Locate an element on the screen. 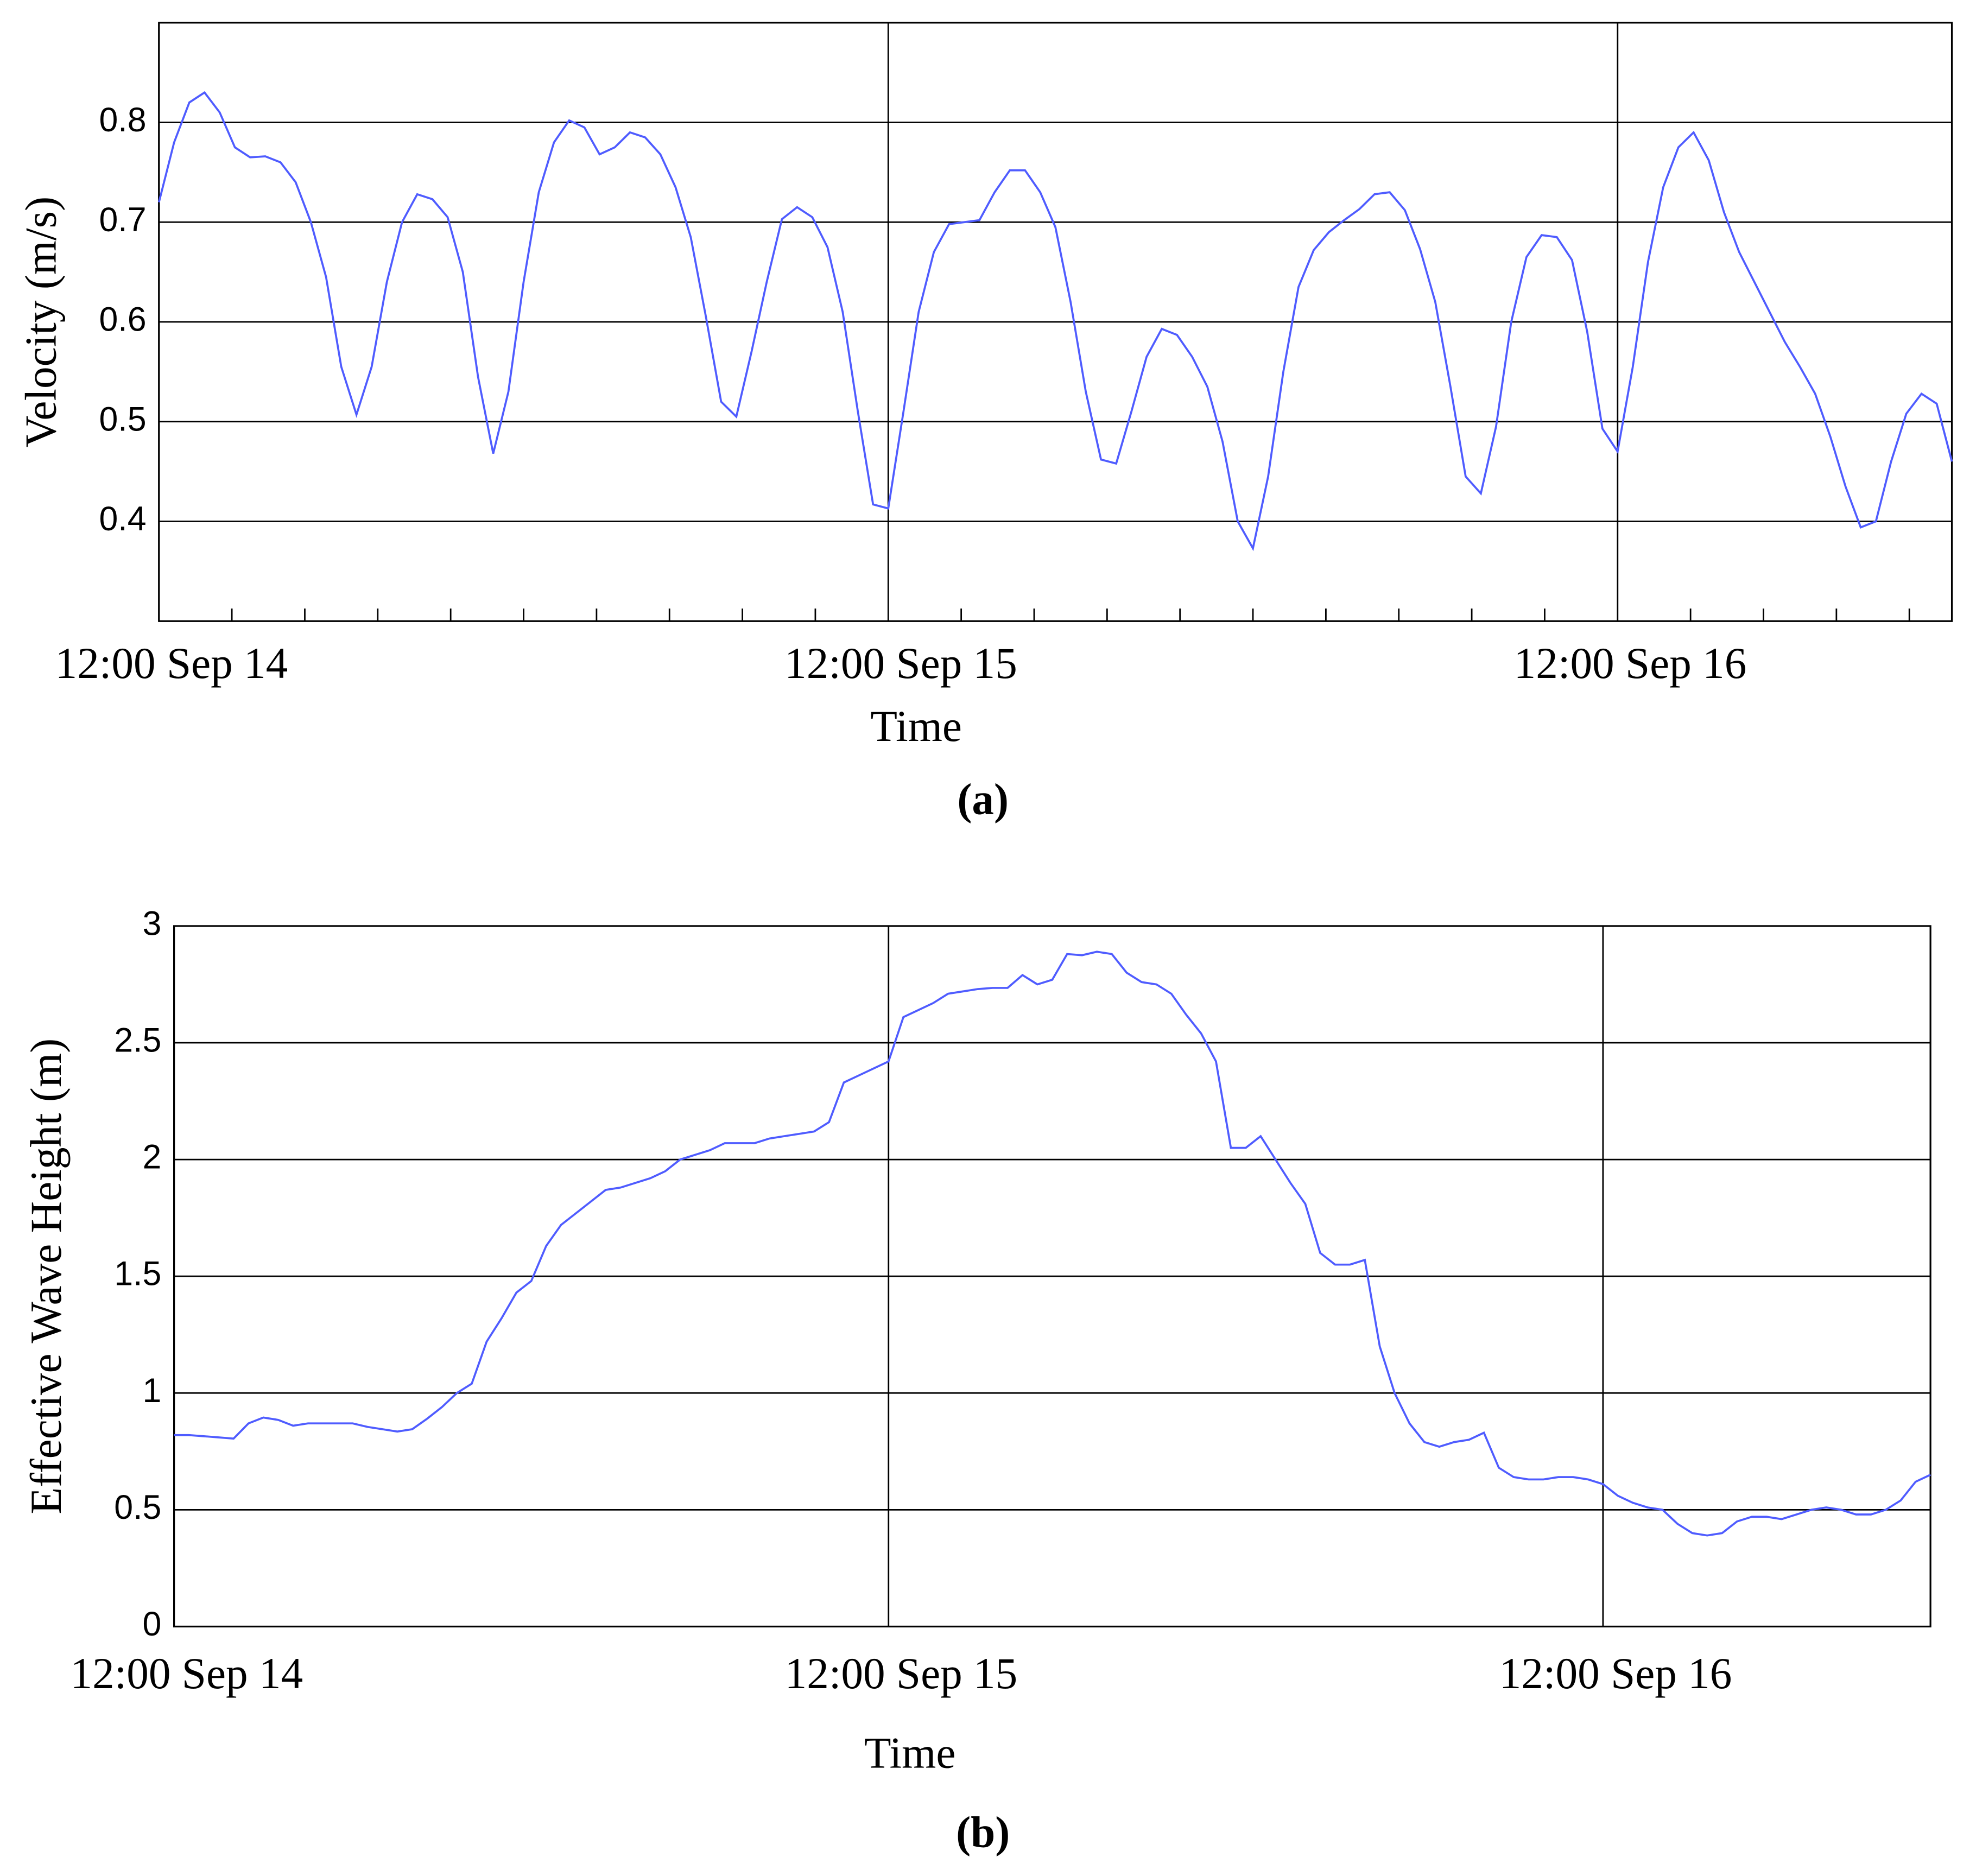 Image resolution: width=1976 pixels, height=1876 pixels. y-tick-label: 3 is located at coordinates (152, 923).